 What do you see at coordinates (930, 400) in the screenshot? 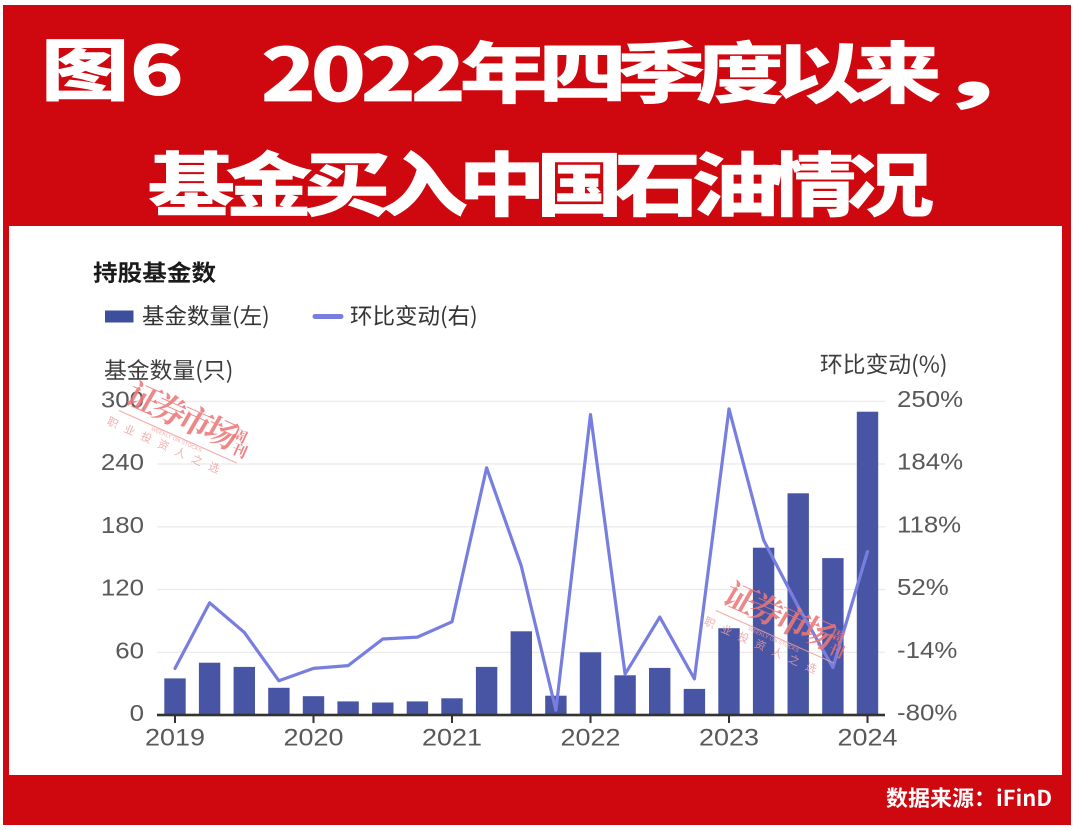
I see `svg-text: 250%` at bounding box center [930, 400].